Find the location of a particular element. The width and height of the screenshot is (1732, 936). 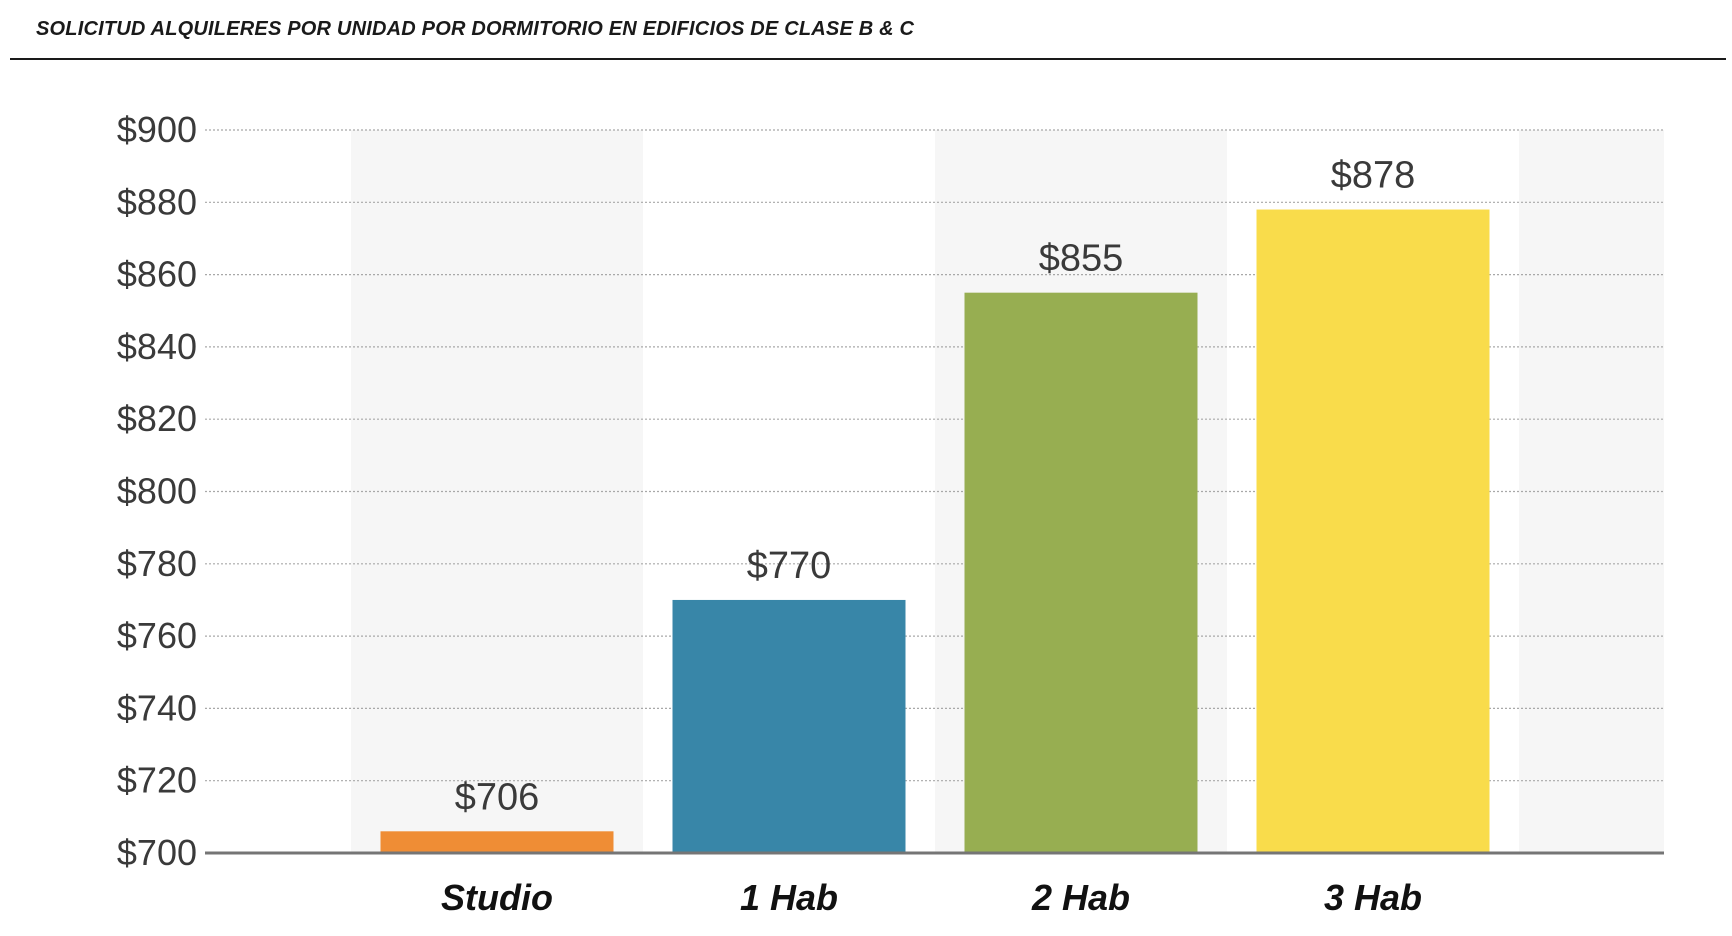

value-label: $878 is located at coordinates (1373, 176).